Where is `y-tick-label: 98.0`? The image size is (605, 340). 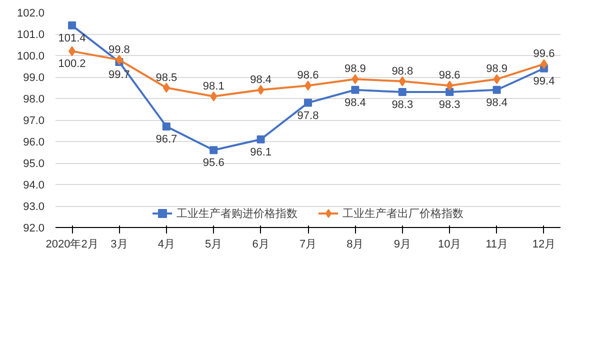 y-tick-label: 98.0 is located at coordinates (34, 100).